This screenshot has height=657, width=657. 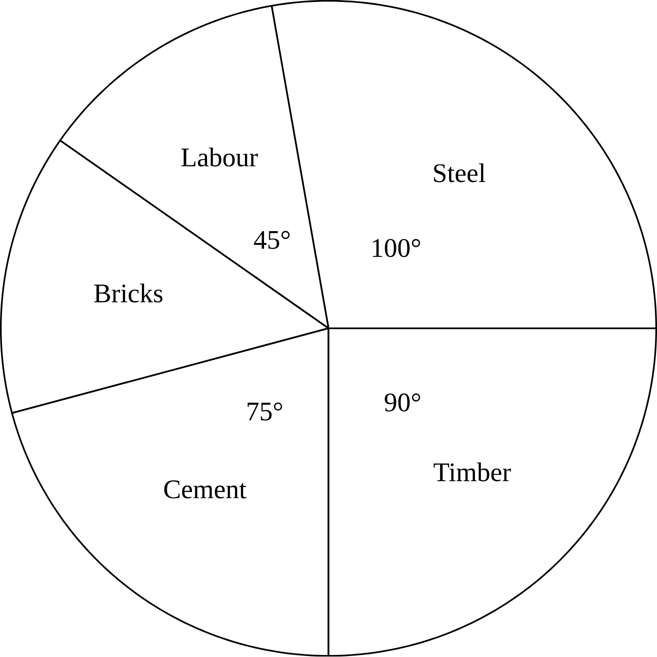 I want to click on data-label: 45°, so click(x=272, y=240).